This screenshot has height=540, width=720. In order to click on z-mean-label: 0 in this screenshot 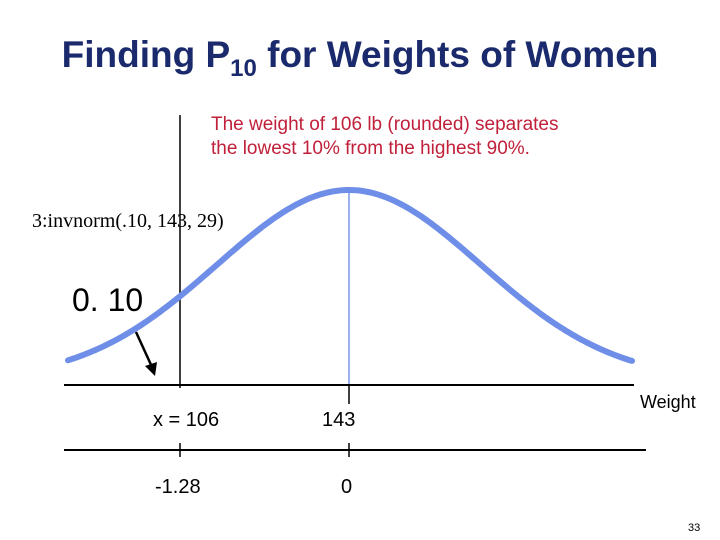, I will do `click(347, 487)`.